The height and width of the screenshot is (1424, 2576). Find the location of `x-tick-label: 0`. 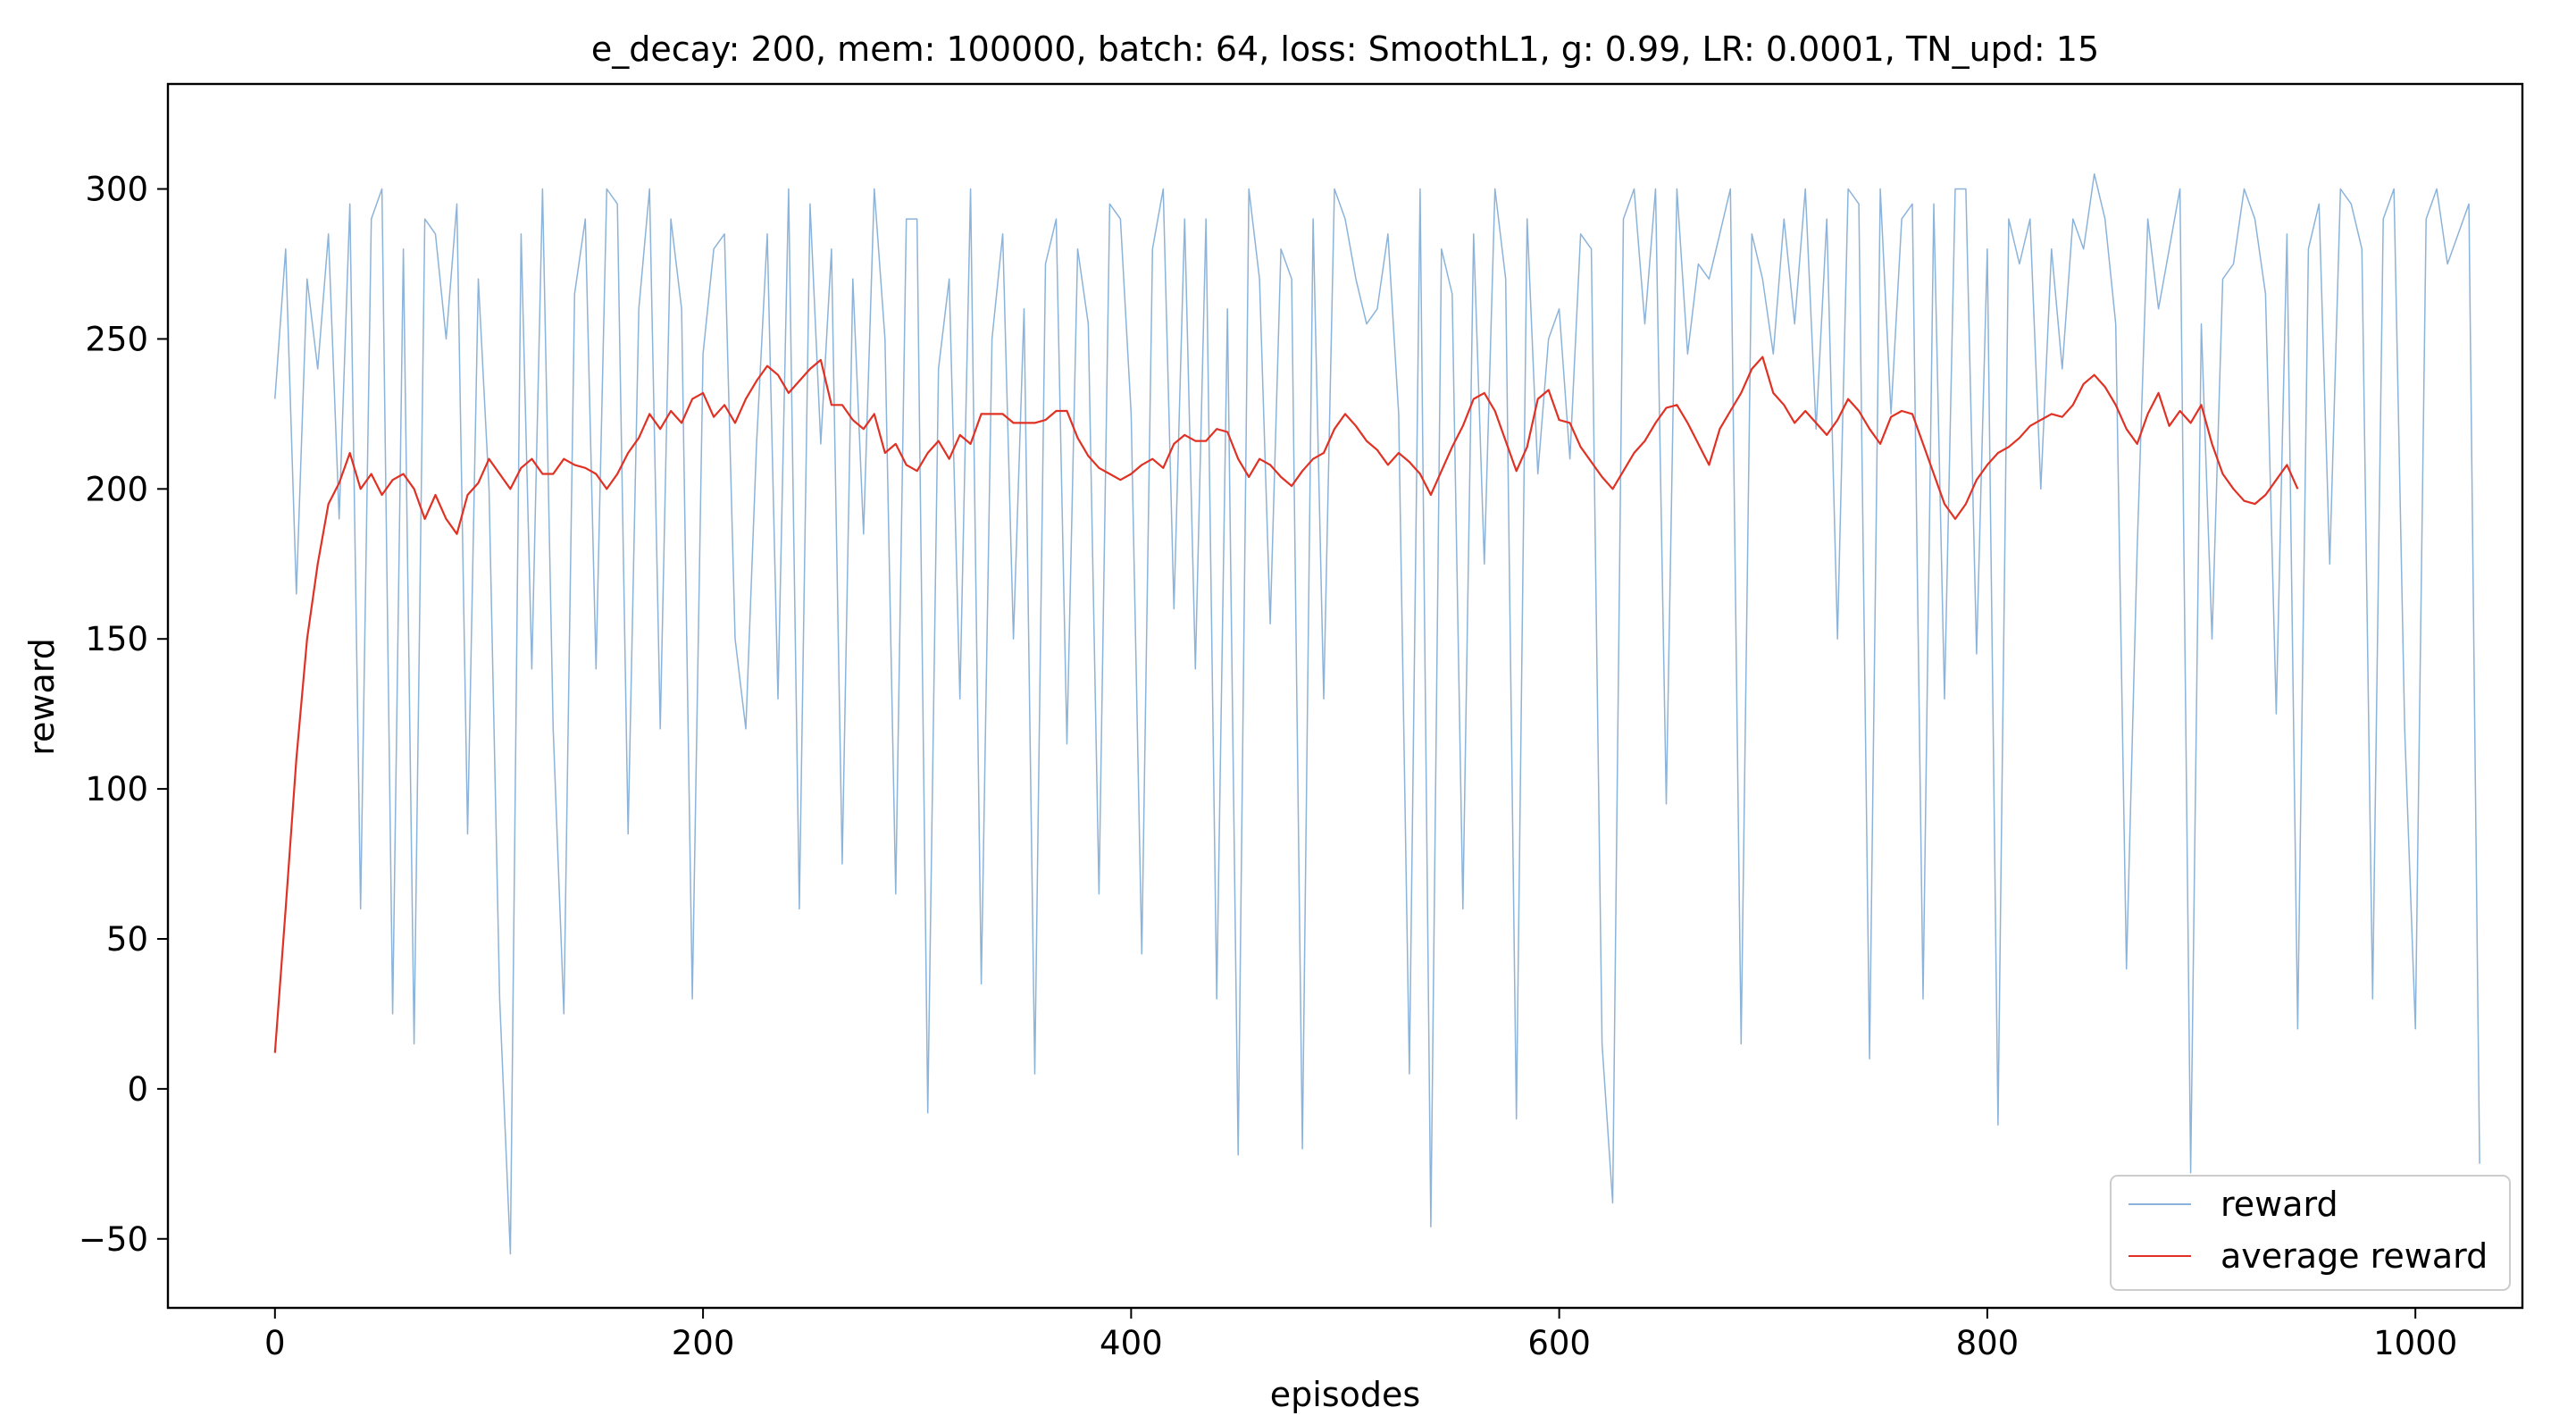

x-tick-label: 0 is located at coordinates (275, 1343).